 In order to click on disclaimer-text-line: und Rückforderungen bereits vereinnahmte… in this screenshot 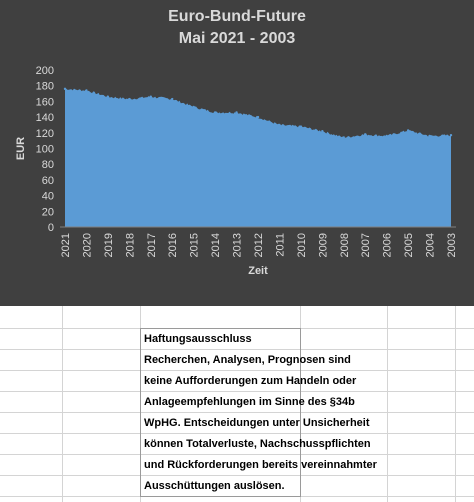, I will do `click(260, 465)`.